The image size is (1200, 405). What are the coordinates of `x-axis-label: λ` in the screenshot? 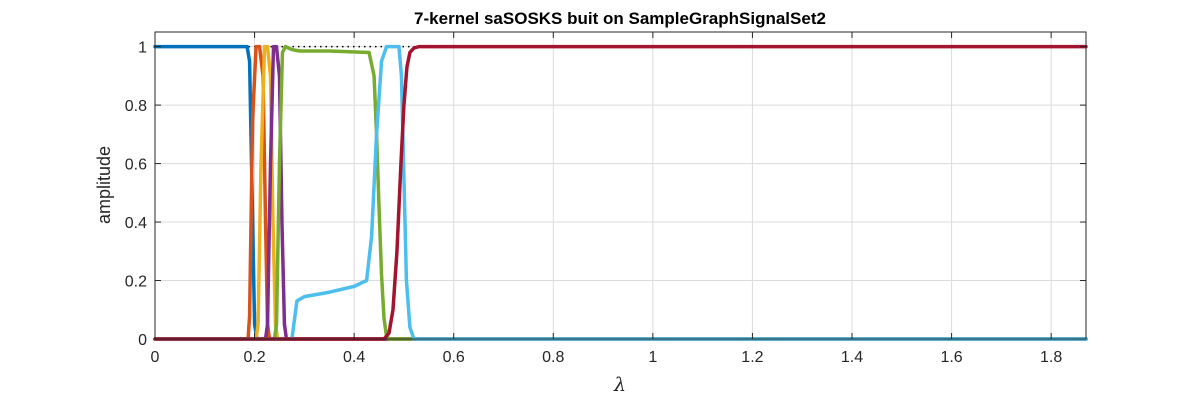 It's located at (619, 385).